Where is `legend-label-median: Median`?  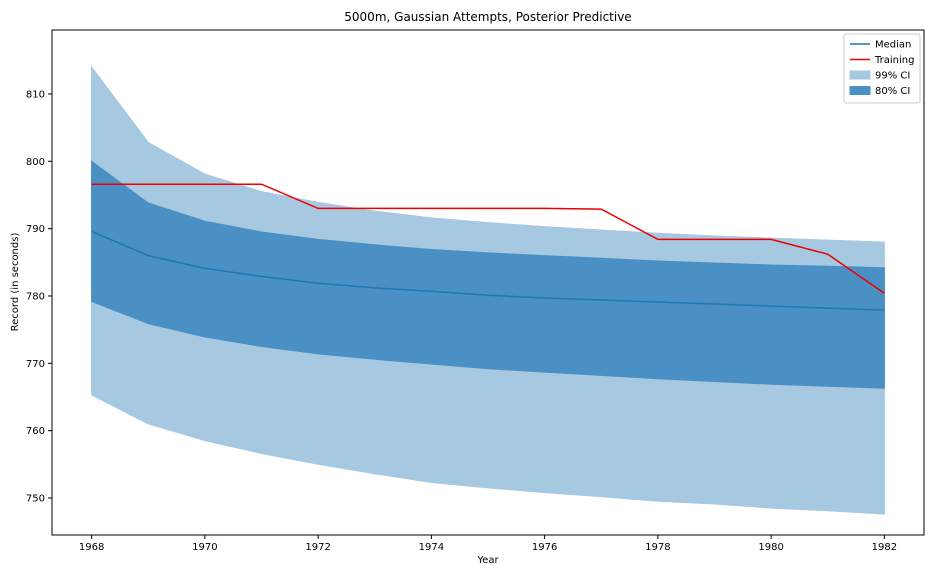
legend-label-median: Median is located at coordinates (893, 45).